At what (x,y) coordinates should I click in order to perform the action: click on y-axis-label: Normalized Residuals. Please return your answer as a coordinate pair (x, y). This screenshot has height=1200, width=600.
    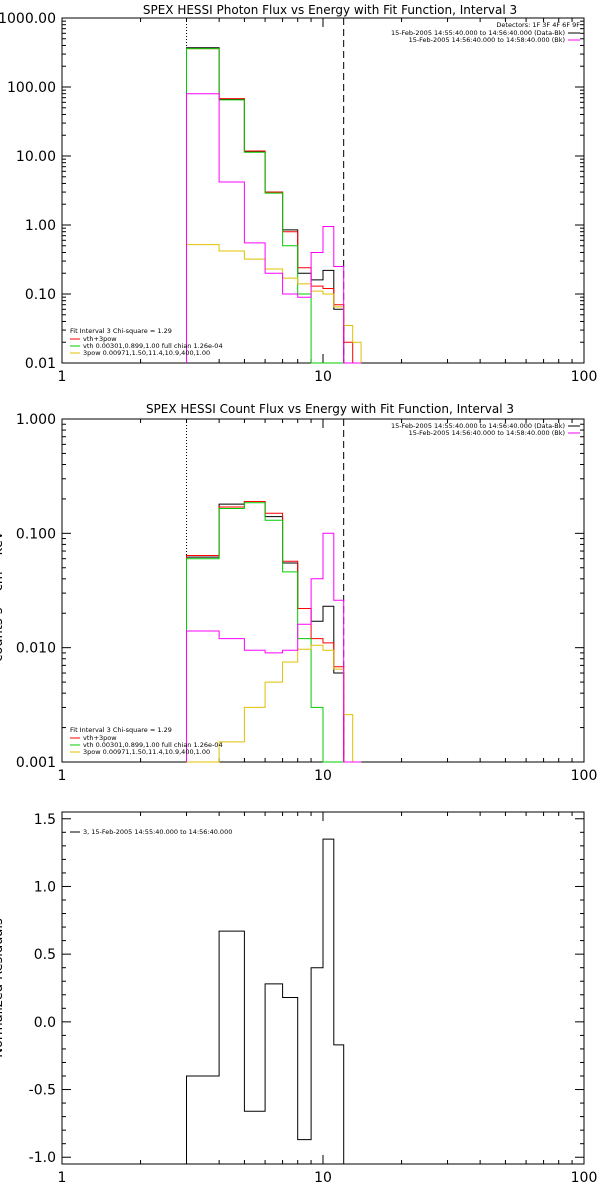
    Looking at the image, I should click on (3, 988).